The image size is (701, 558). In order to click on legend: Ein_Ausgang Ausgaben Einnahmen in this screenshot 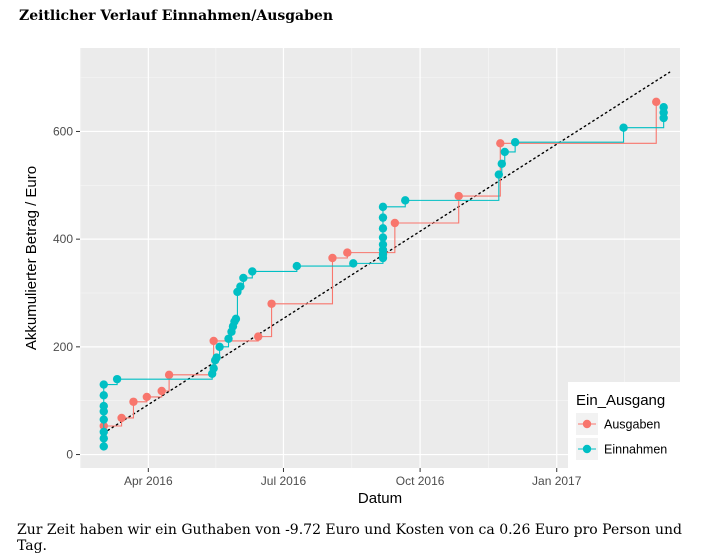, I will do `click(624, 425)`.